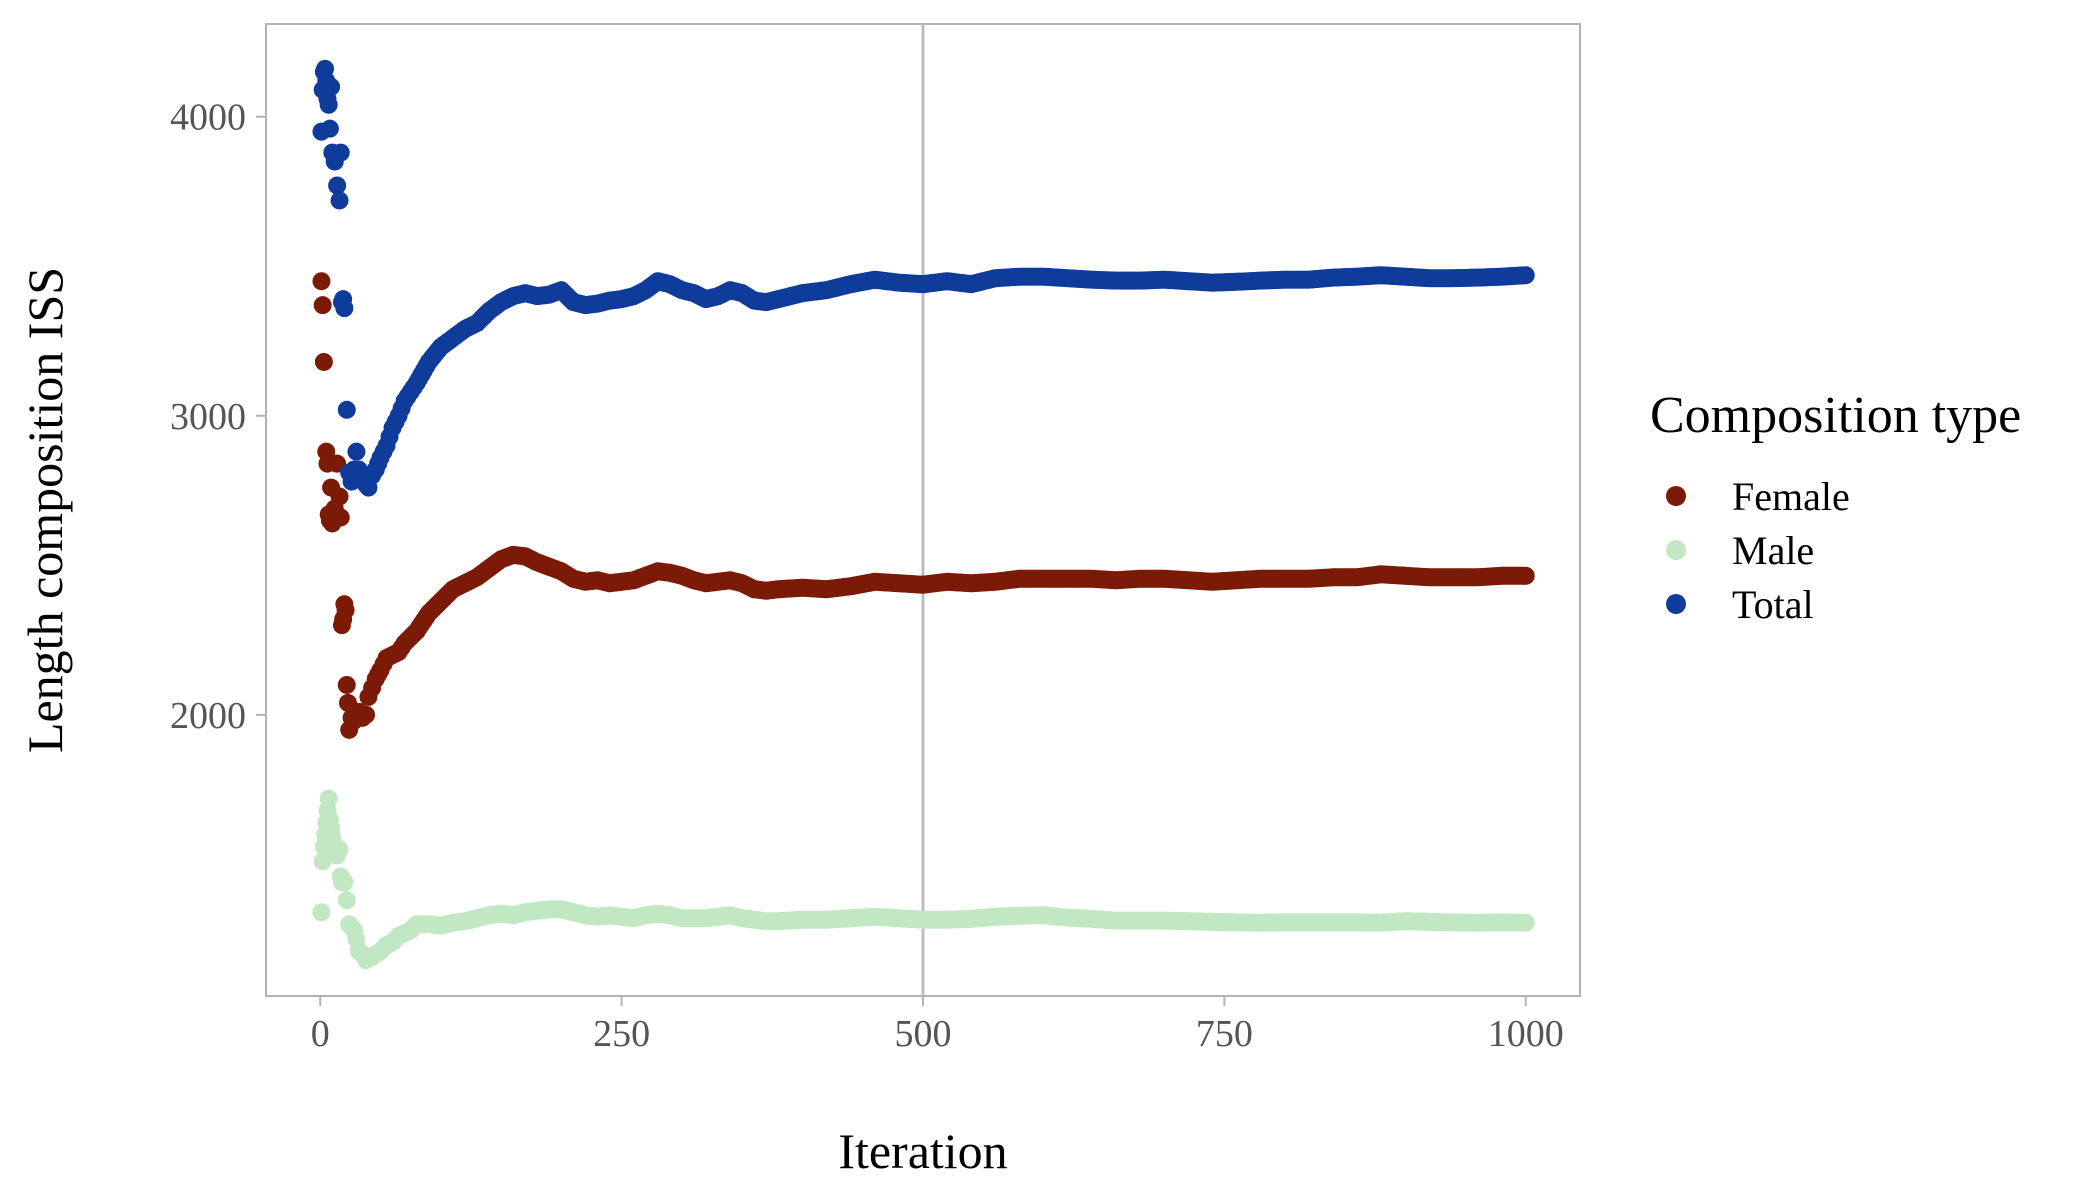  I want to click on legend: Composition type Female Male Total, so click(1835, 507).